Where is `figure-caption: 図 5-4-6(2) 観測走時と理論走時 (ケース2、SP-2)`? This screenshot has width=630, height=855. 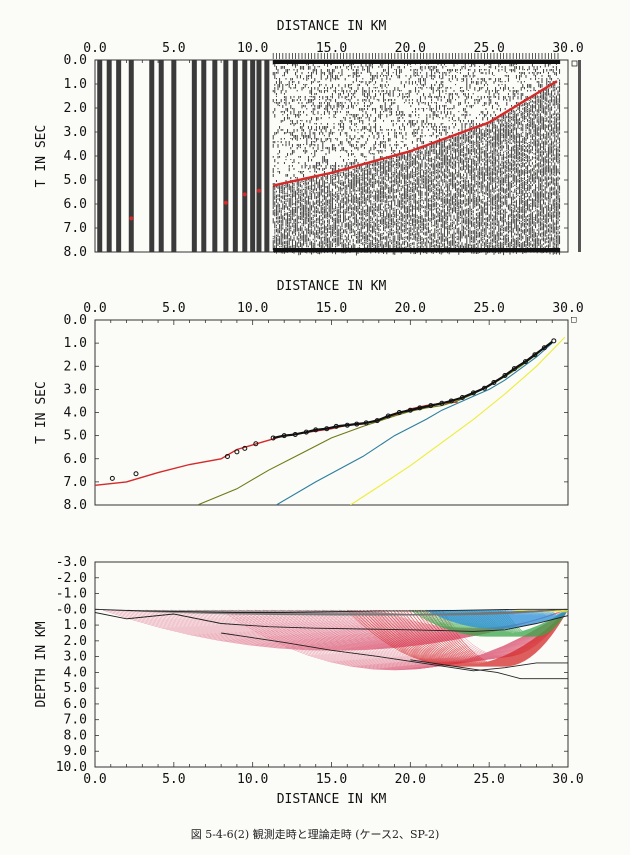
figure-caption: 図 5-4-6(2) 観測走時と理論走時 (ケース2、SP-2) is located at coordinates (315, 834).